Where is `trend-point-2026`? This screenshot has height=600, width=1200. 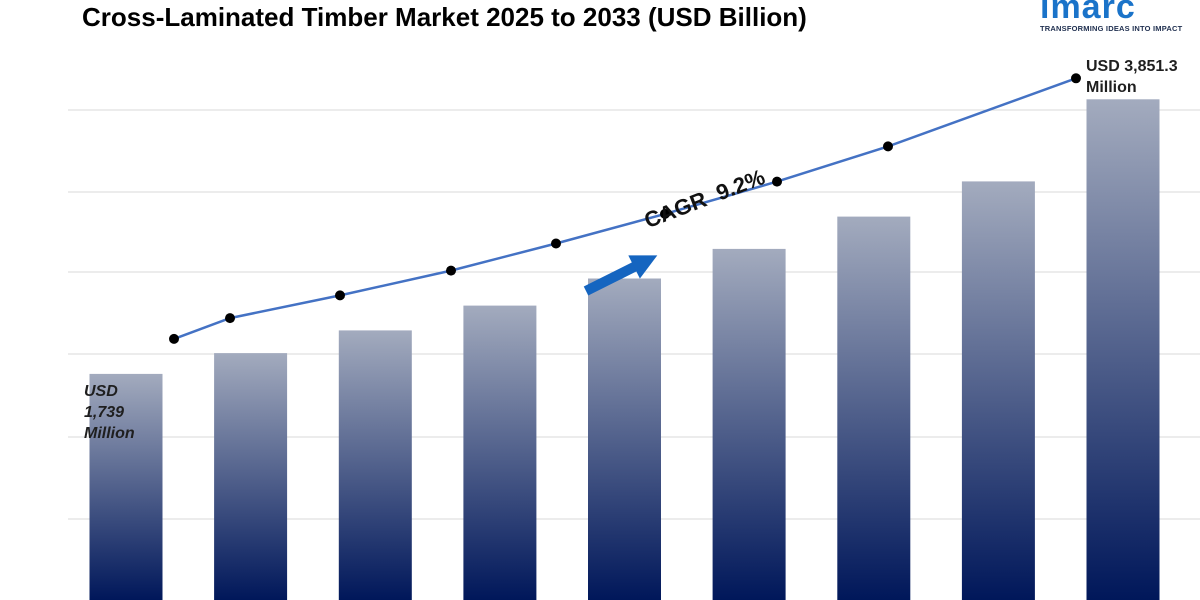
trend-point-2026 is located at coordinates (230, 318).